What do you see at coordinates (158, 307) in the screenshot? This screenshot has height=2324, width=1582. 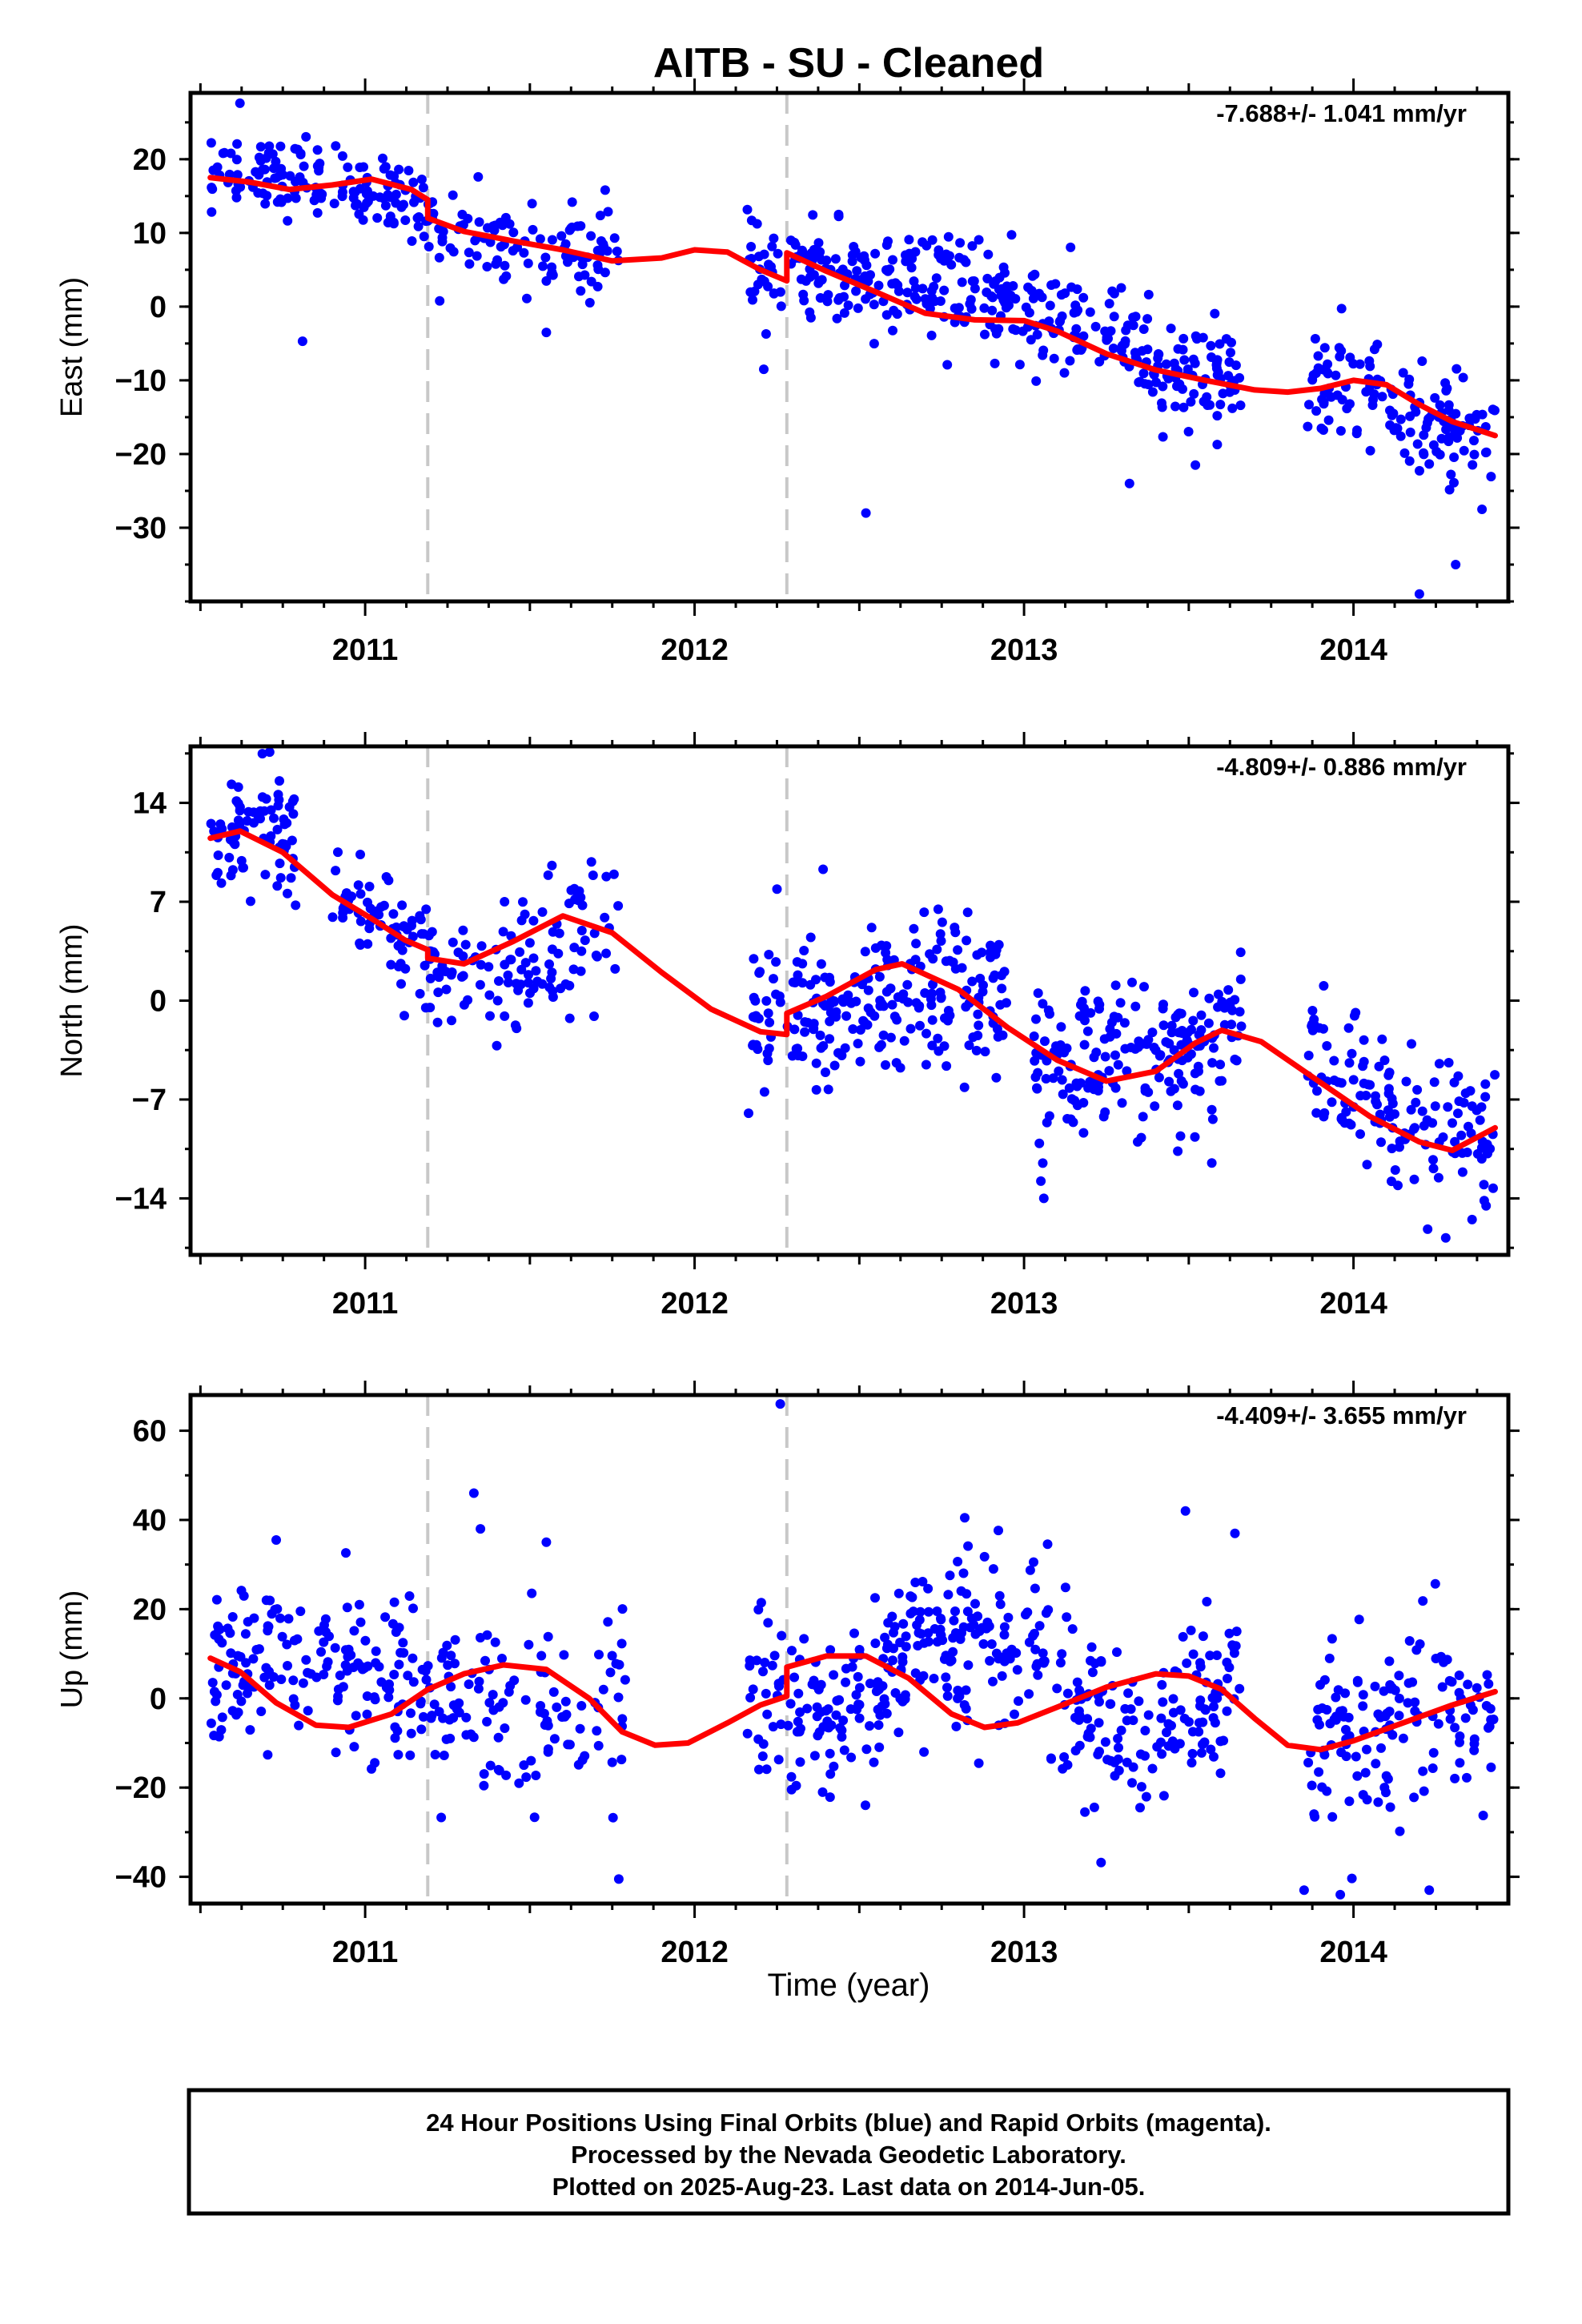 I see `east-y-tick-label: 0` at bounding box center [158, 307].